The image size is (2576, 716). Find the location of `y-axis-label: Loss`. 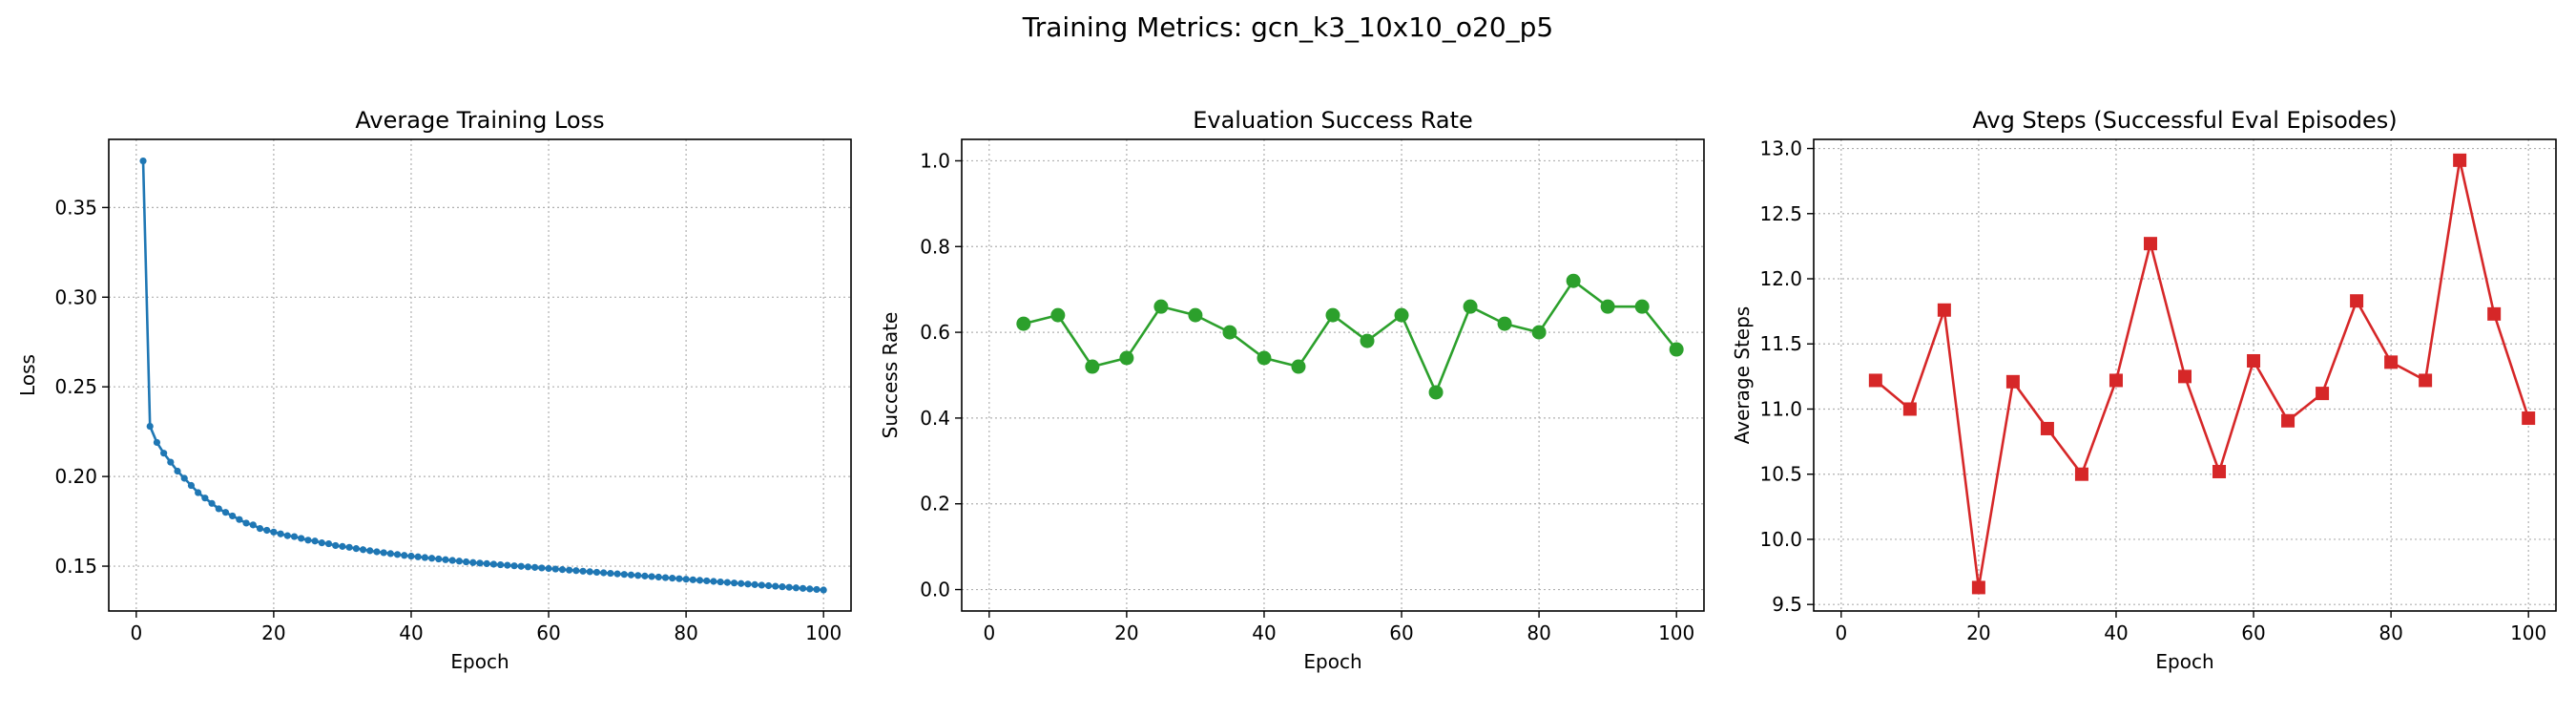

y-axis-label: Loss is located at coordinates (27, 375).